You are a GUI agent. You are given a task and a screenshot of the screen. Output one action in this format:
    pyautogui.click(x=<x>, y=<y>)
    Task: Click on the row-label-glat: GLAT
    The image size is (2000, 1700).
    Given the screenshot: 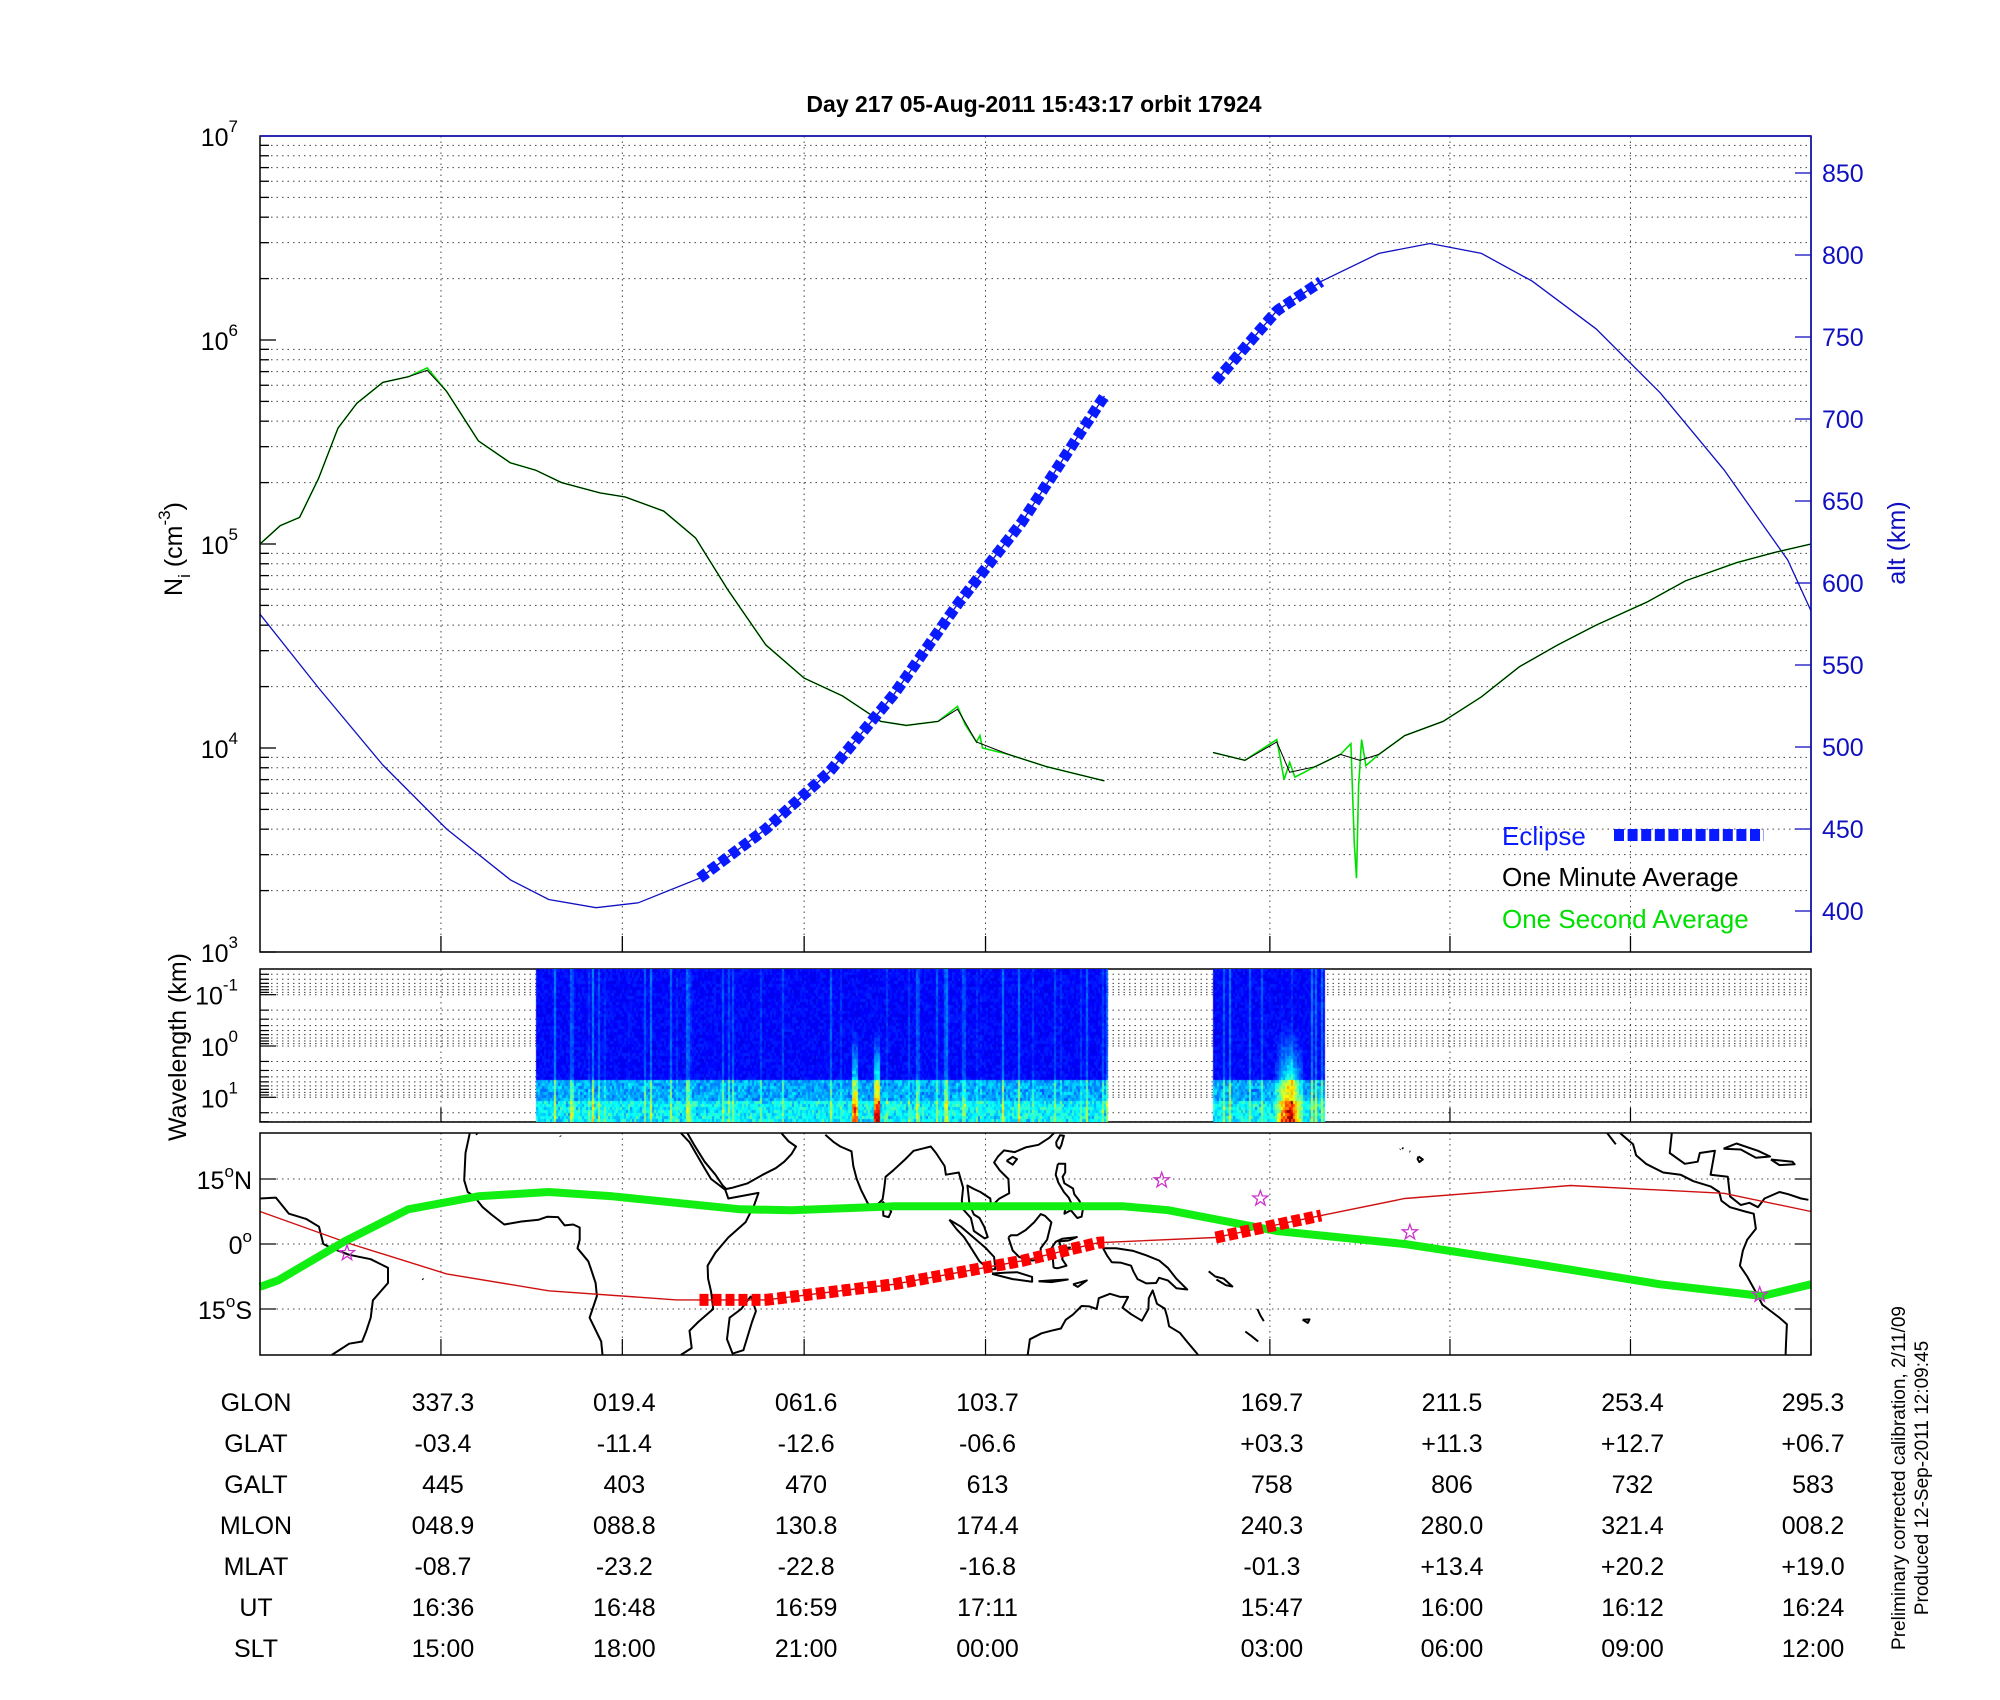 What is the action you would take?
    pyautogui.click(x=255, y=1444)
    